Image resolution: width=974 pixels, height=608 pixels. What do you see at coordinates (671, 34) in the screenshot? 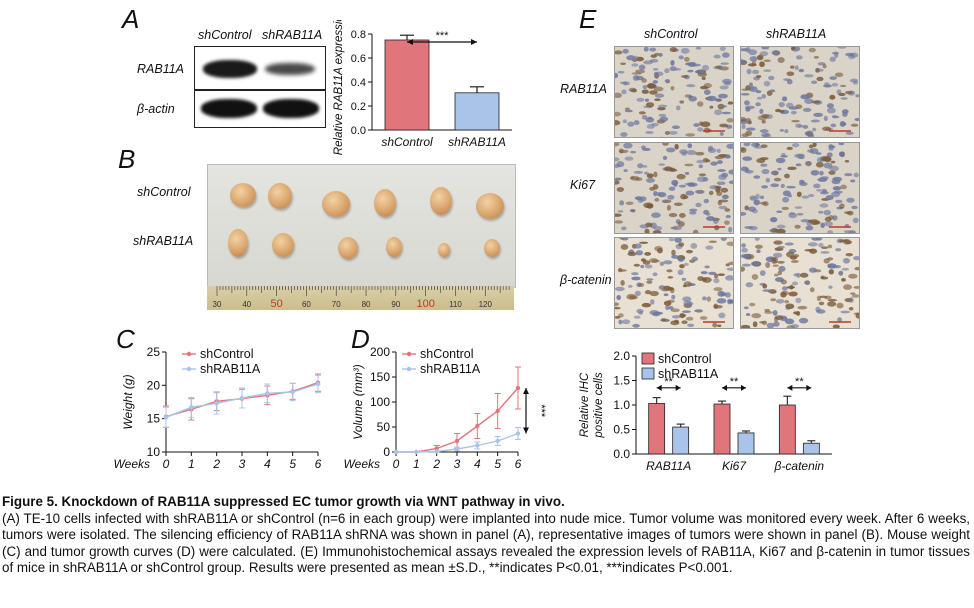
I see `ihc-col-label-control: shControl` at bounding box center [671, 34].